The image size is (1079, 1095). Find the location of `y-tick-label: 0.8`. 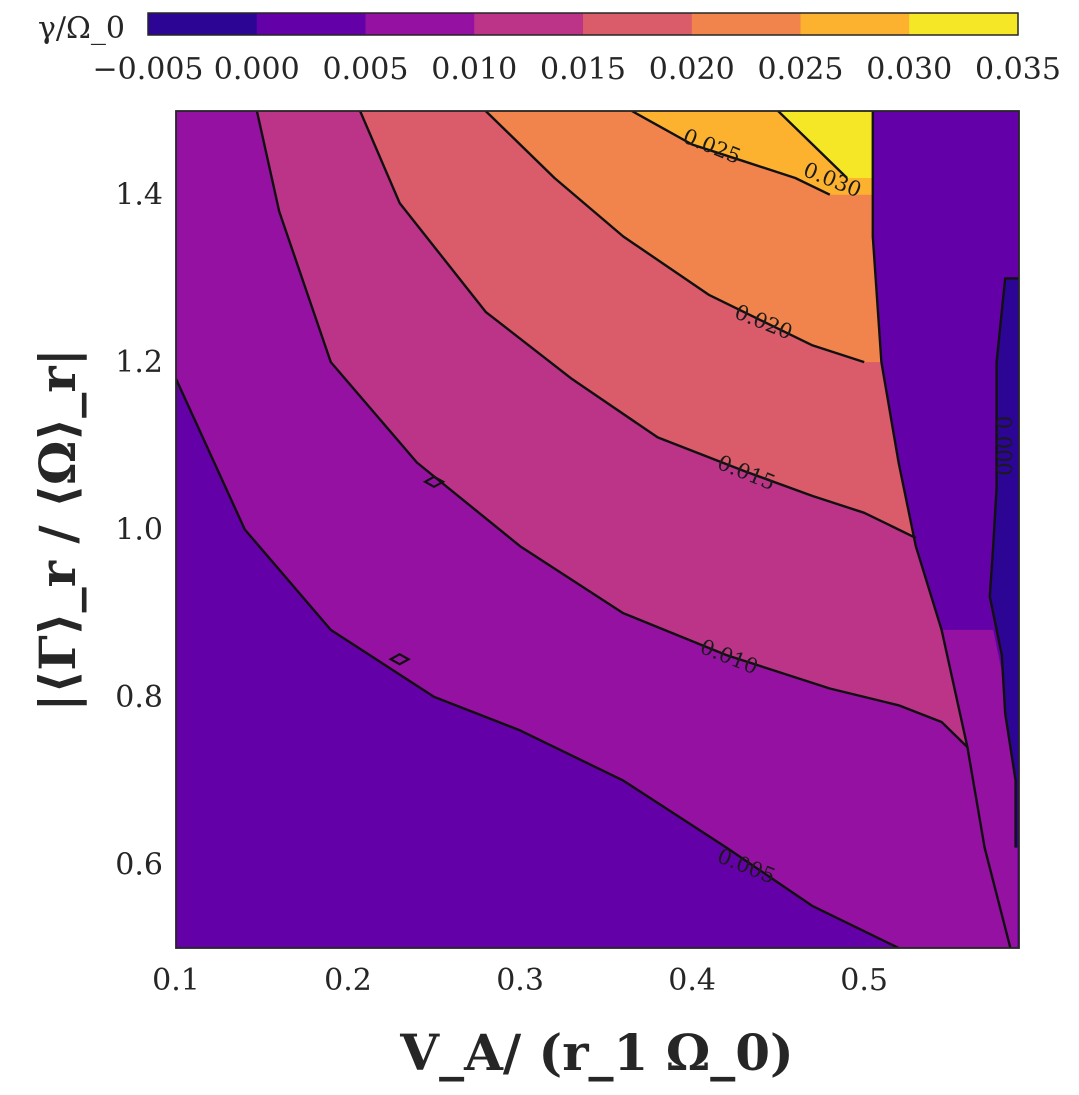

y-tick-label: 0.8 is located at coordinates (139, 697).